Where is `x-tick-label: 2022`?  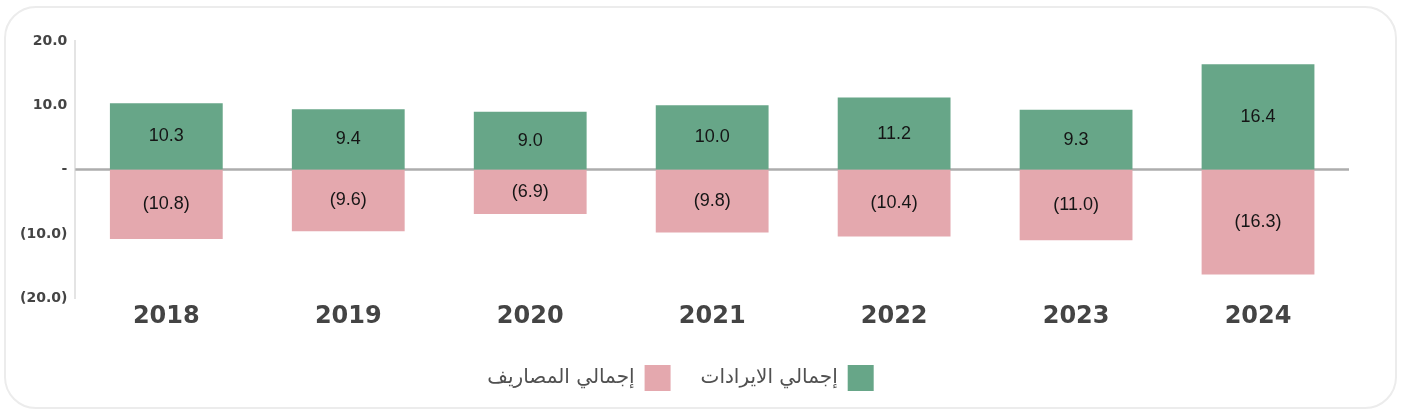 x-tick-label: 2022 is located at coordinates (894, 314).